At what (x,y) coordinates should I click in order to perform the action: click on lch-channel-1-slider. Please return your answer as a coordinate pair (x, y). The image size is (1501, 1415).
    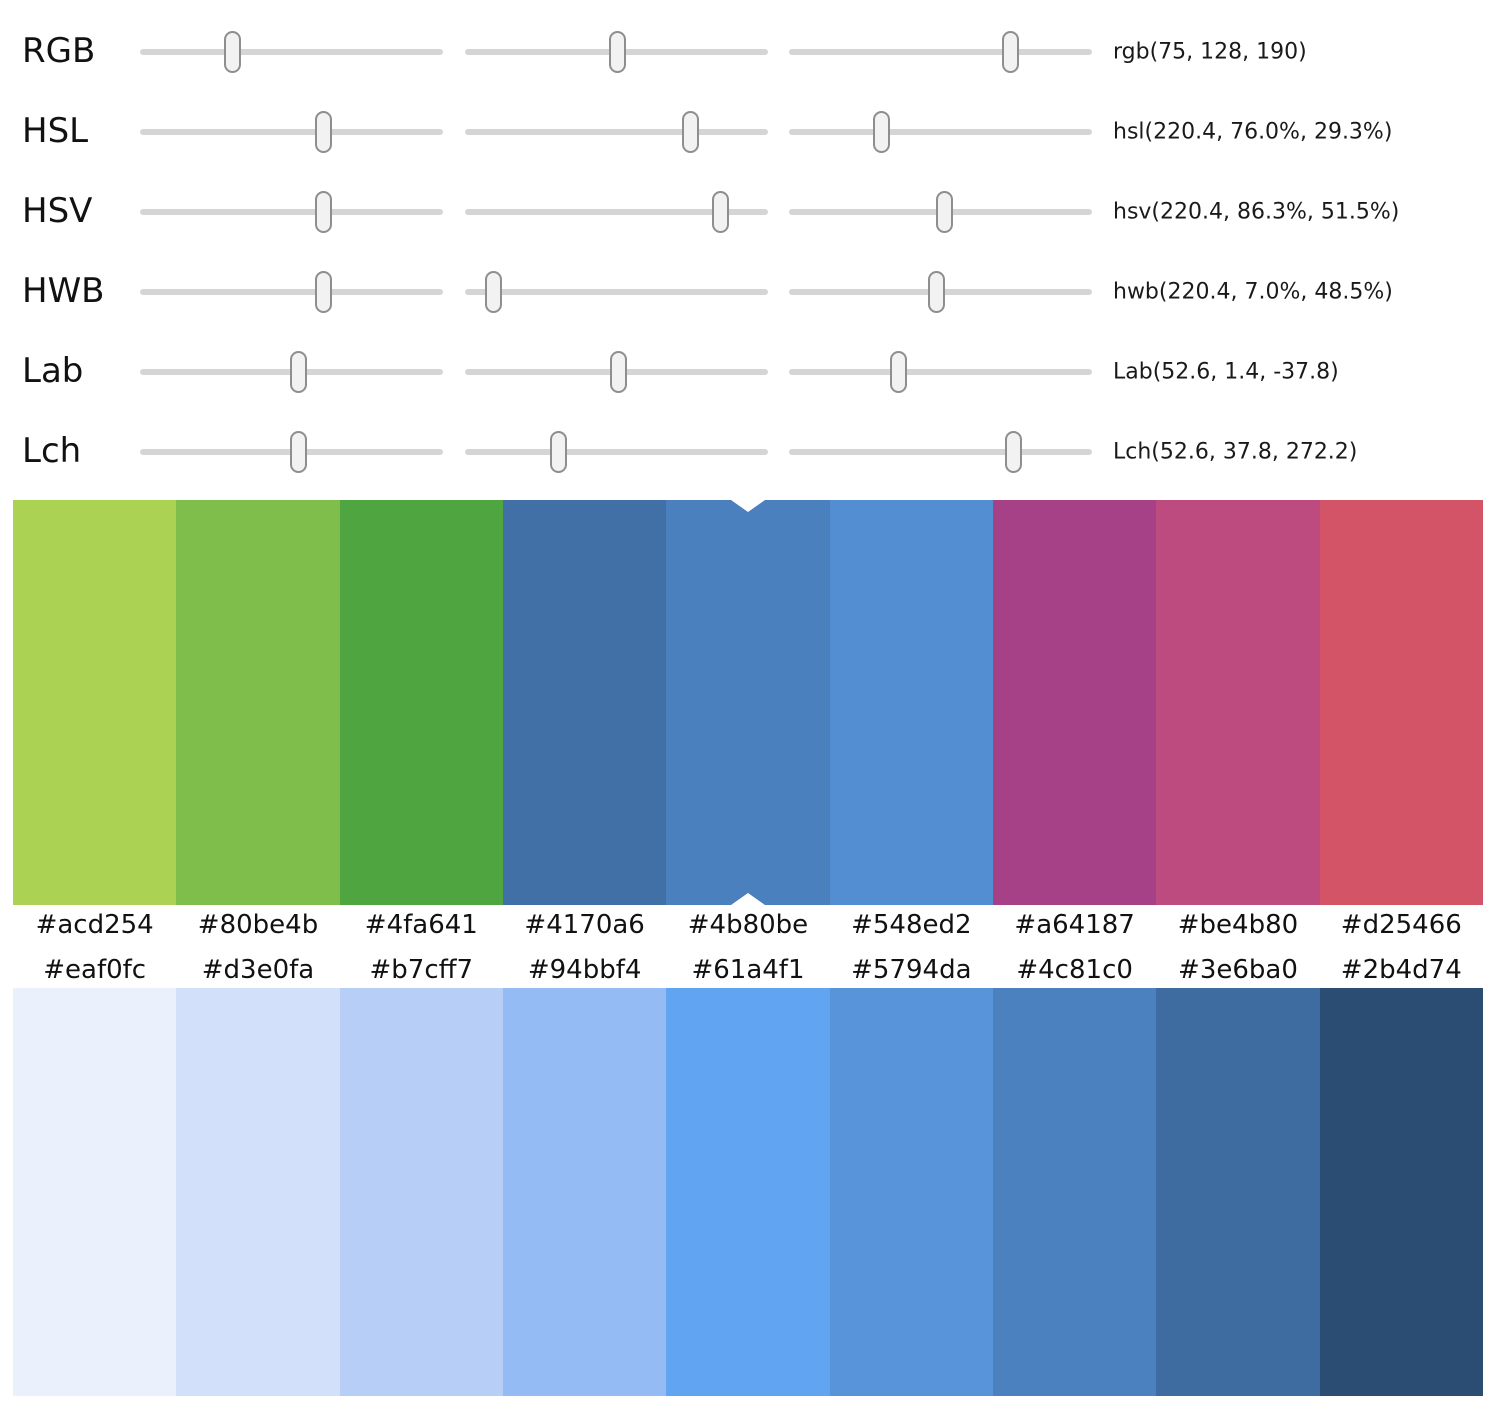
    Looking at the image, I should click on (291, 452).